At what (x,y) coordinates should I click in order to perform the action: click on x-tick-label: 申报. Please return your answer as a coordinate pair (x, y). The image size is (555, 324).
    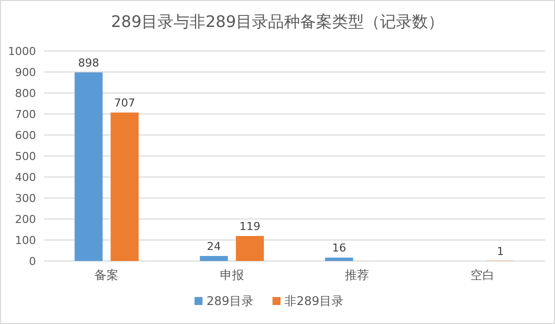
    Looking at the image, I should click on (232, 275).